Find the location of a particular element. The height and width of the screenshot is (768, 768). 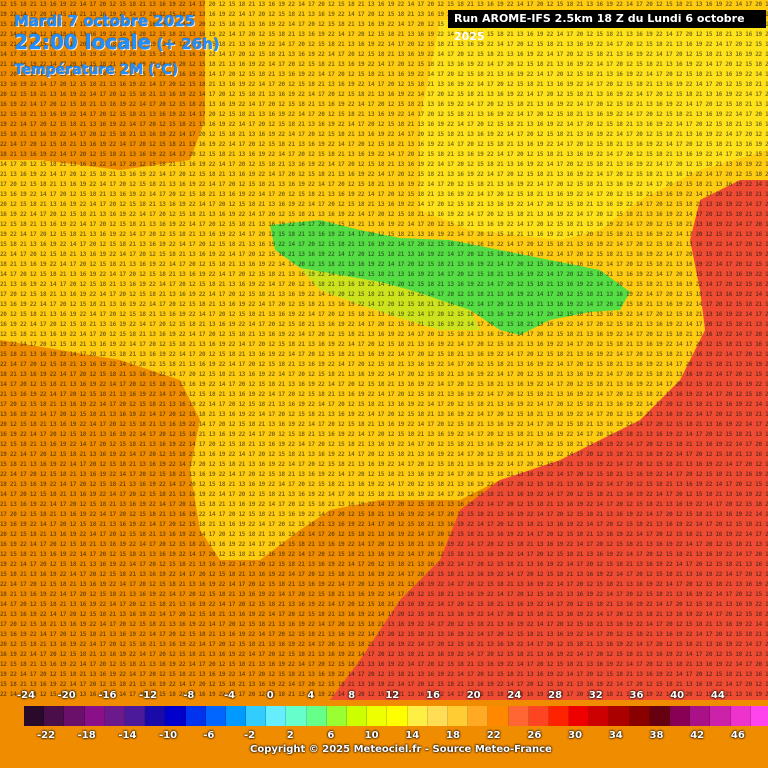

legend-tick-bottom: -2 is located at coordinates (249, 735).